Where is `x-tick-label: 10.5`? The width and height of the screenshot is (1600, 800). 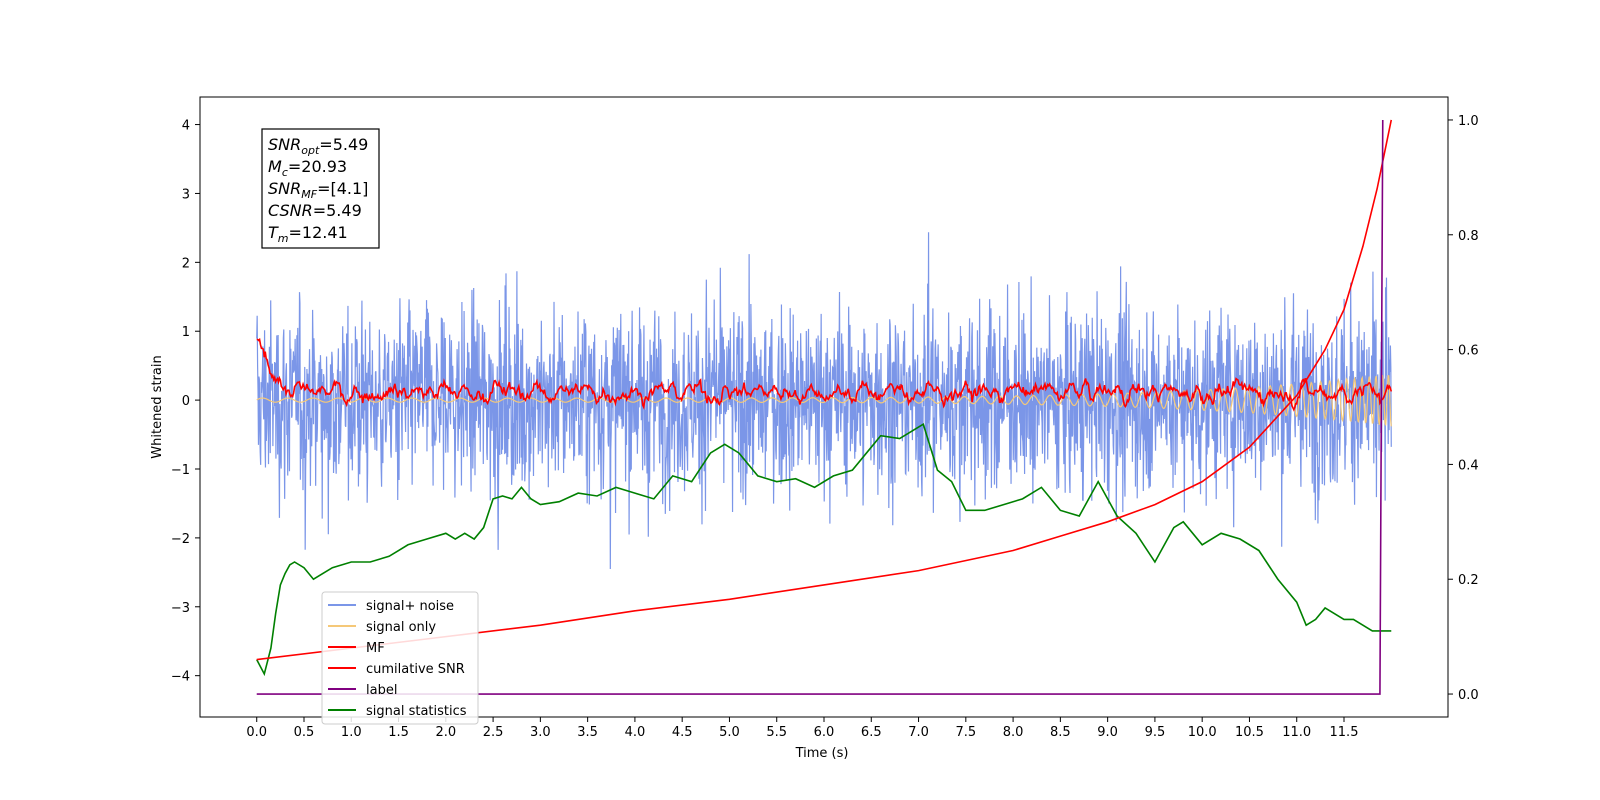
x-tick-label: 10.5 is located at coordinates (1249, 732).